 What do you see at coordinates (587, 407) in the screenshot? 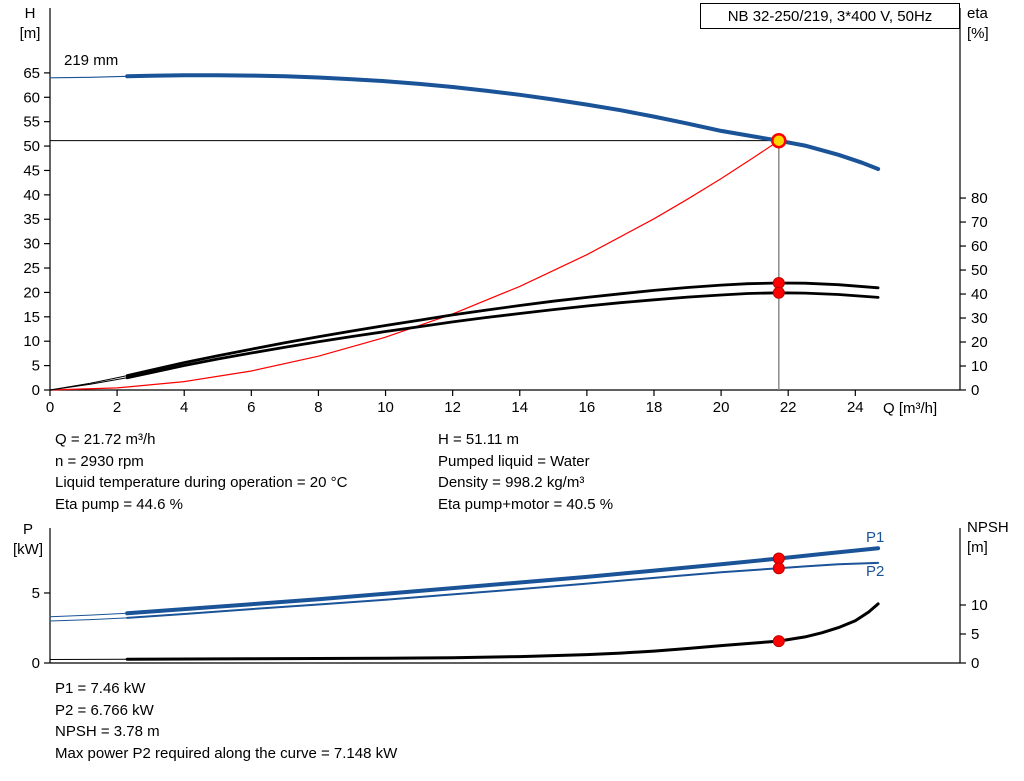
I see `tick-label: 16` at bounding box center [587, 407].